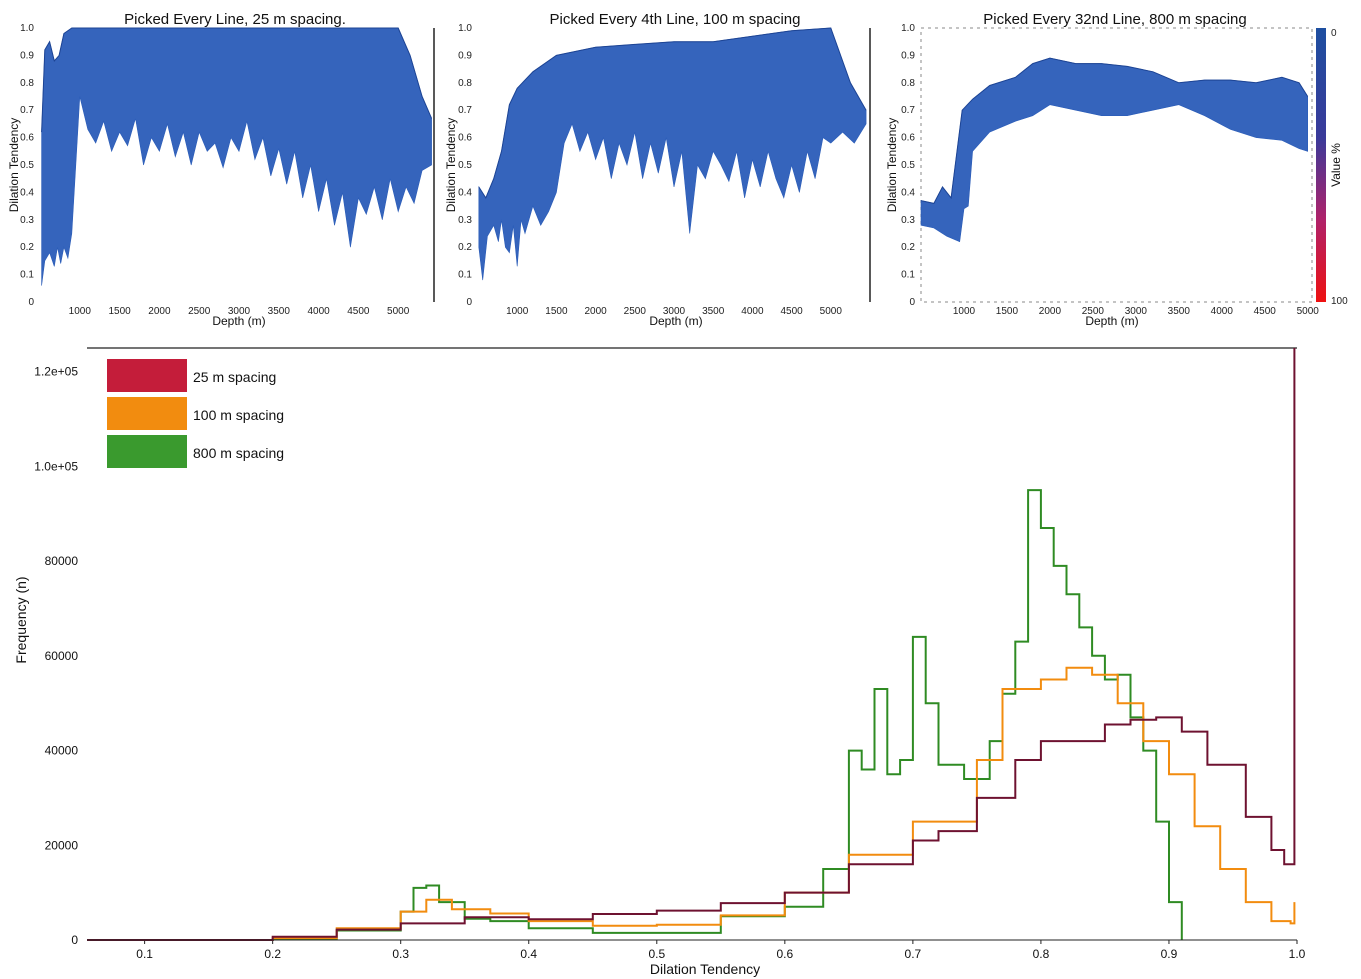 The width and height of the screenshot is (1361, 979). I want to click on legend-label-800m: 800 m spacing, so click(238, 453).